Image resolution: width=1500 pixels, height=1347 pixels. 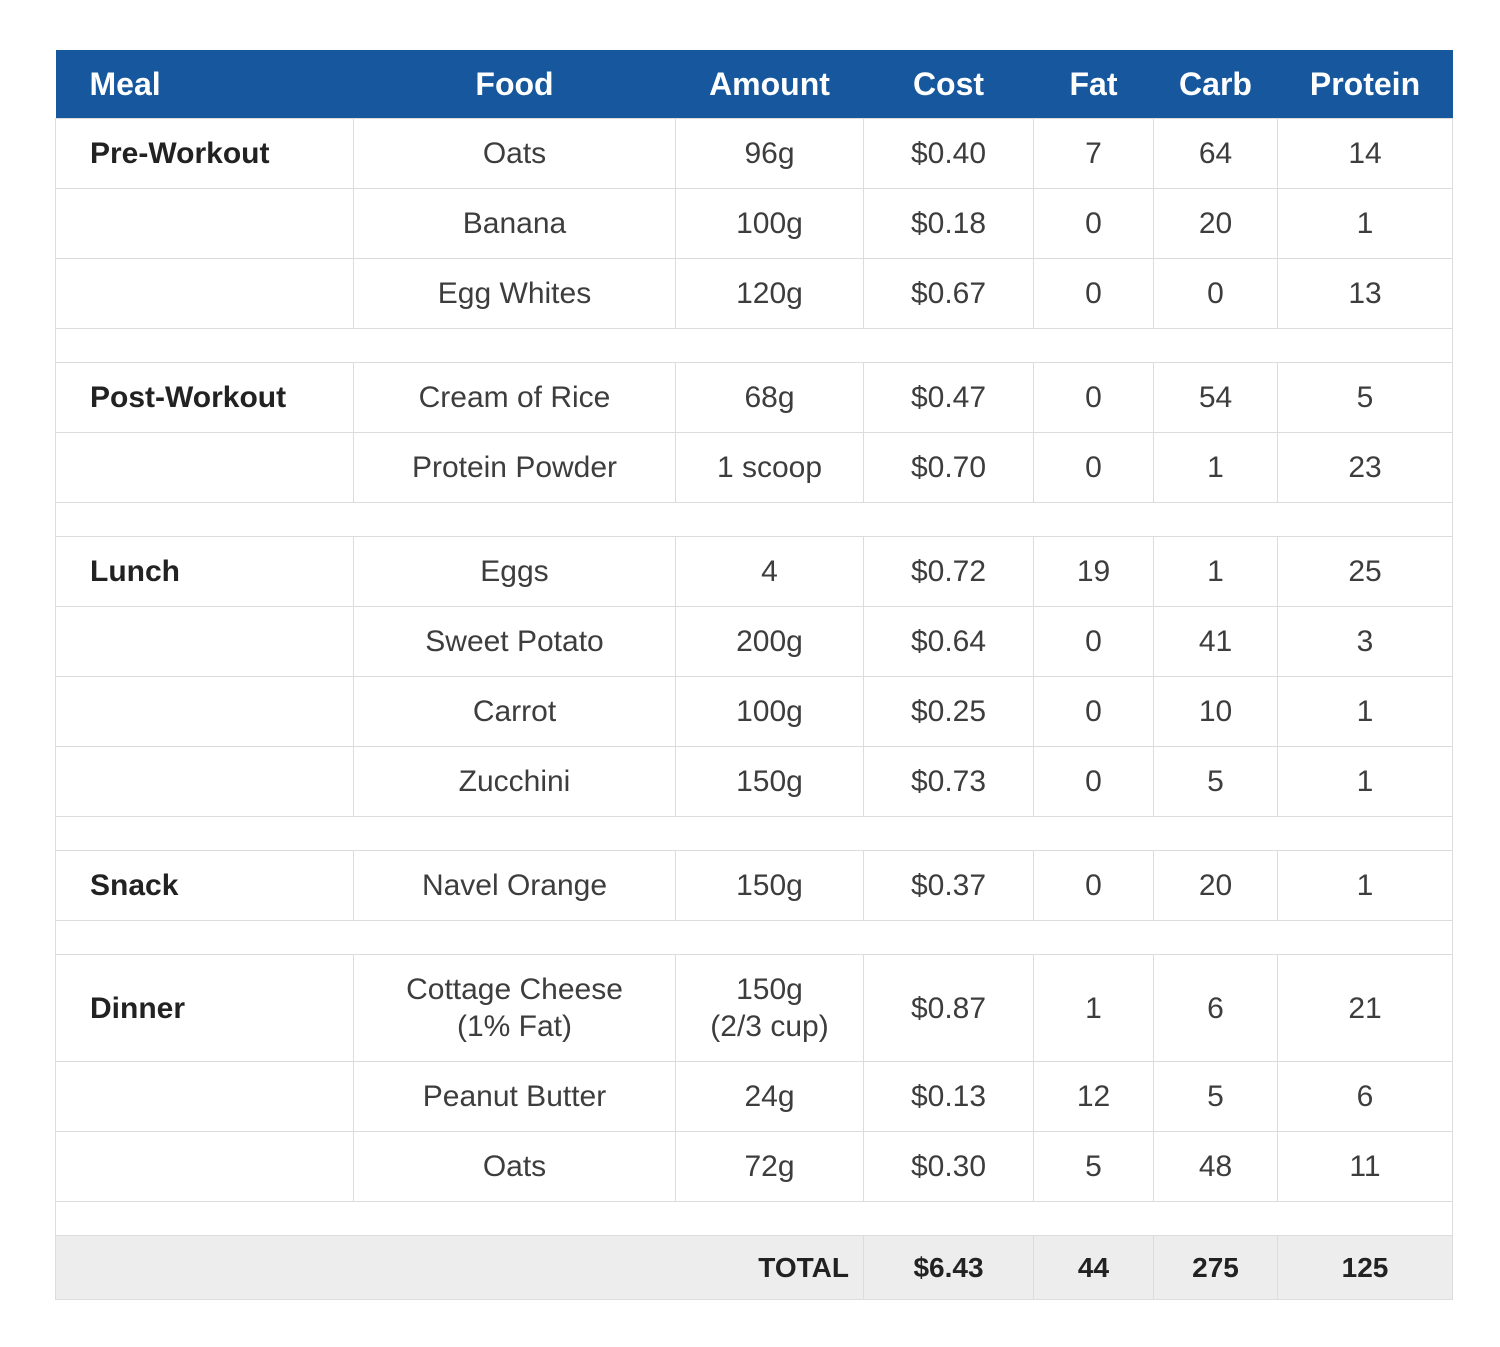 What do you see at coordinates (514, 1008) in the screenshot?
I see `food-cell: Cottage Cheese (1% Fat)` at bounding box center [514, 1008].